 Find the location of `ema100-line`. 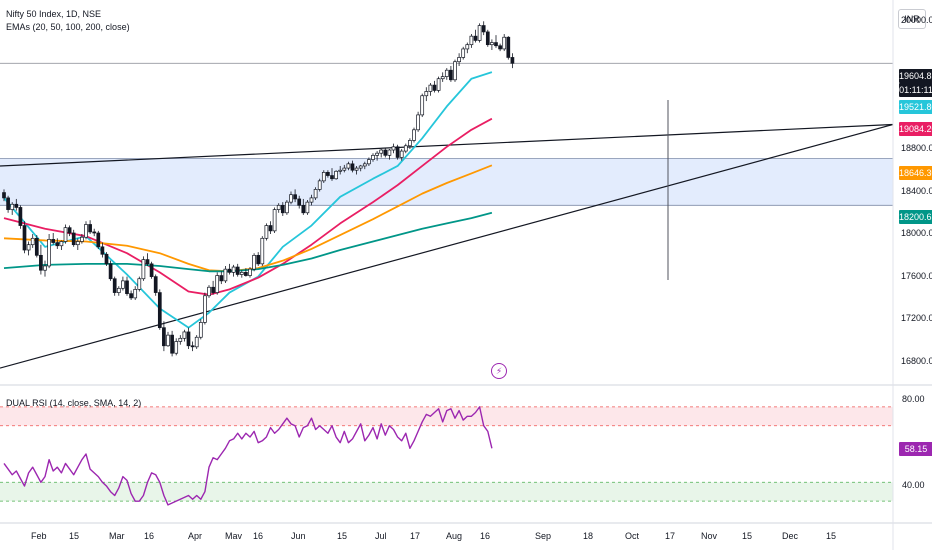

ema100-line is located at coordinates (248, 218).